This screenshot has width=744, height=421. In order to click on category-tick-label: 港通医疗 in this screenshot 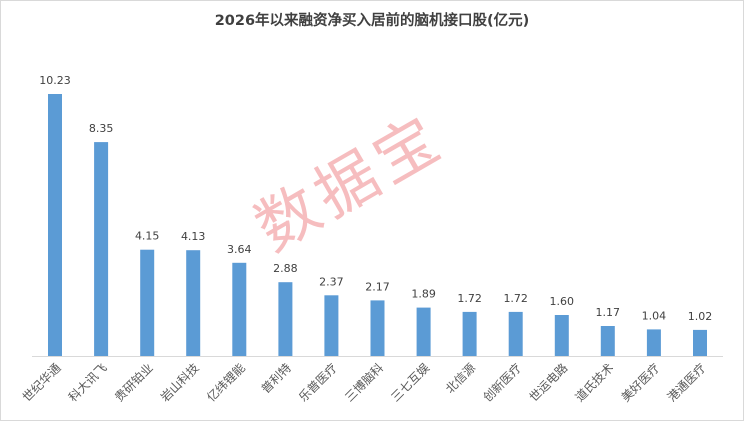, I will do `click(687, 383)`.